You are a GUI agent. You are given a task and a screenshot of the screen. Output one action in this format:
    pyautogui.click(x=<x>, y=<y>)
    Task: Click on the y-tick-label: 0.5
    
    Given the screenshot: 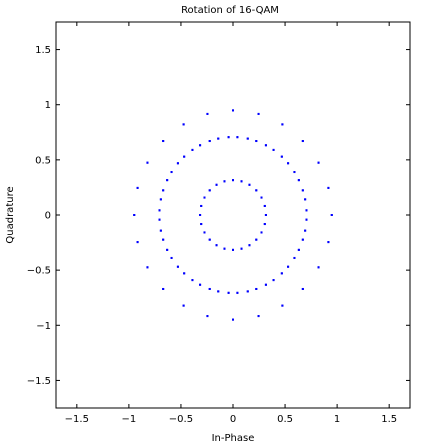 What is the action you would take?
    pyautogui.click(x=43, y=160)
    